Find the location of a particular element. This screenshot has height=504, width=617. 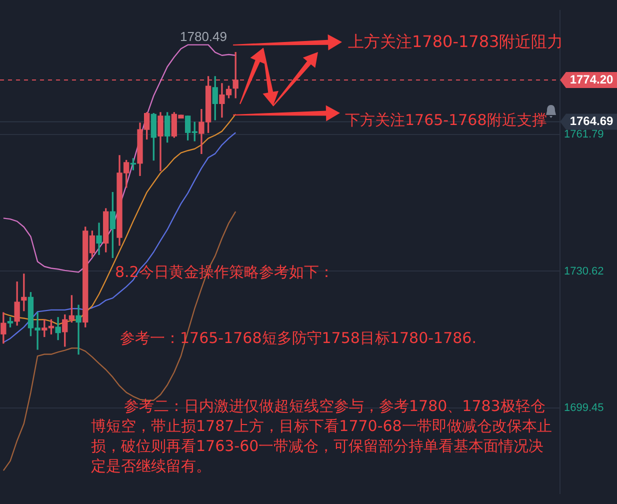

y-tick-label: 1699.45 is located at coordinates (584, 408).